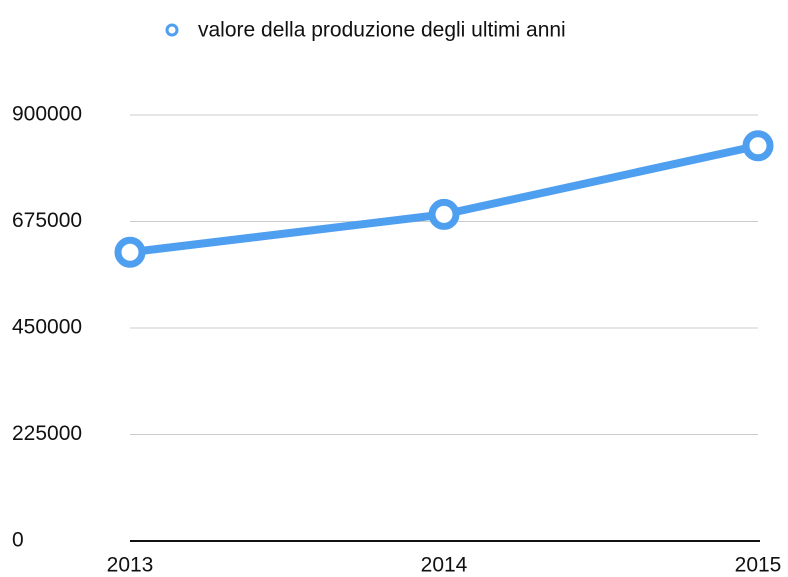 This screenshot has width=788, height=577. I want to click on y-tick-label: 0, so click(18, 540).